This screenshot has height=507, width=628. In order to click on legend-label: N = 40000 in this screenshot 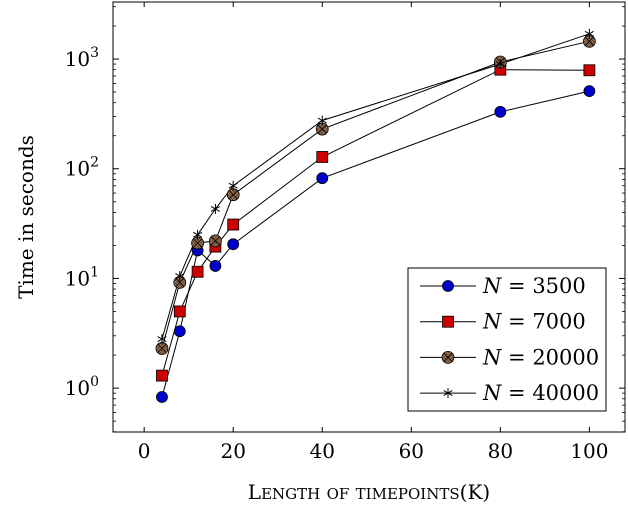, I will do `click(540, 393)`.